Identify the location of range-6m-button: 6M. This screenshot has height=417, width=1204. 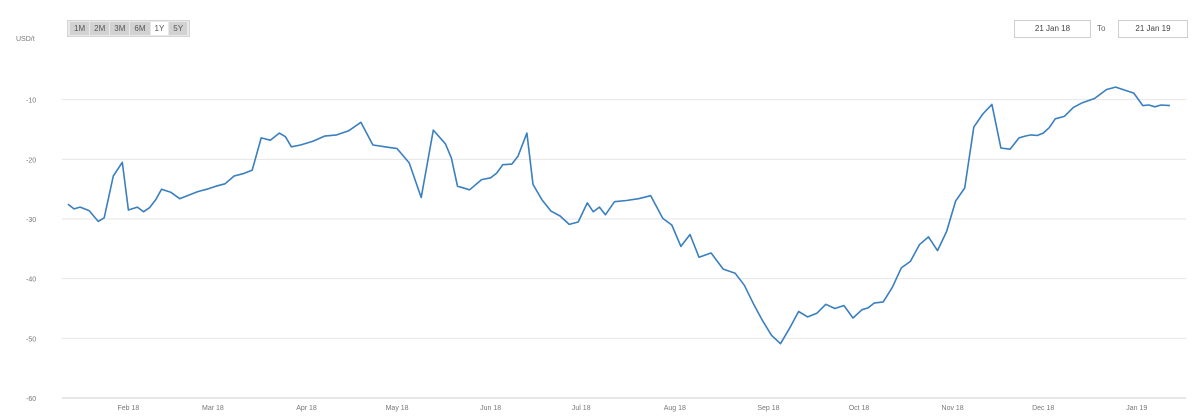
(140, 28).